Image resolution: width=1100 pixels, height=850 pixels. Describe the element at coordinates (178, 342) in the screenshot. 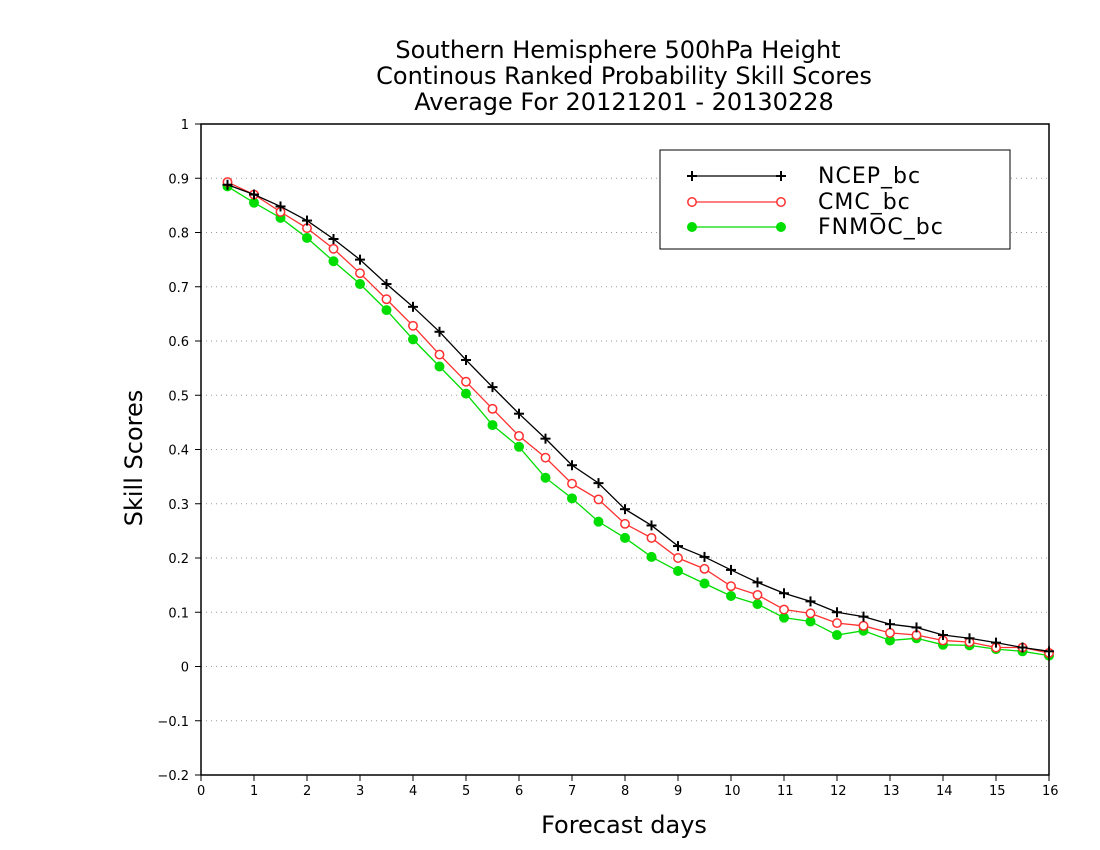

I see `y-tick-label: 0.6` at that location.